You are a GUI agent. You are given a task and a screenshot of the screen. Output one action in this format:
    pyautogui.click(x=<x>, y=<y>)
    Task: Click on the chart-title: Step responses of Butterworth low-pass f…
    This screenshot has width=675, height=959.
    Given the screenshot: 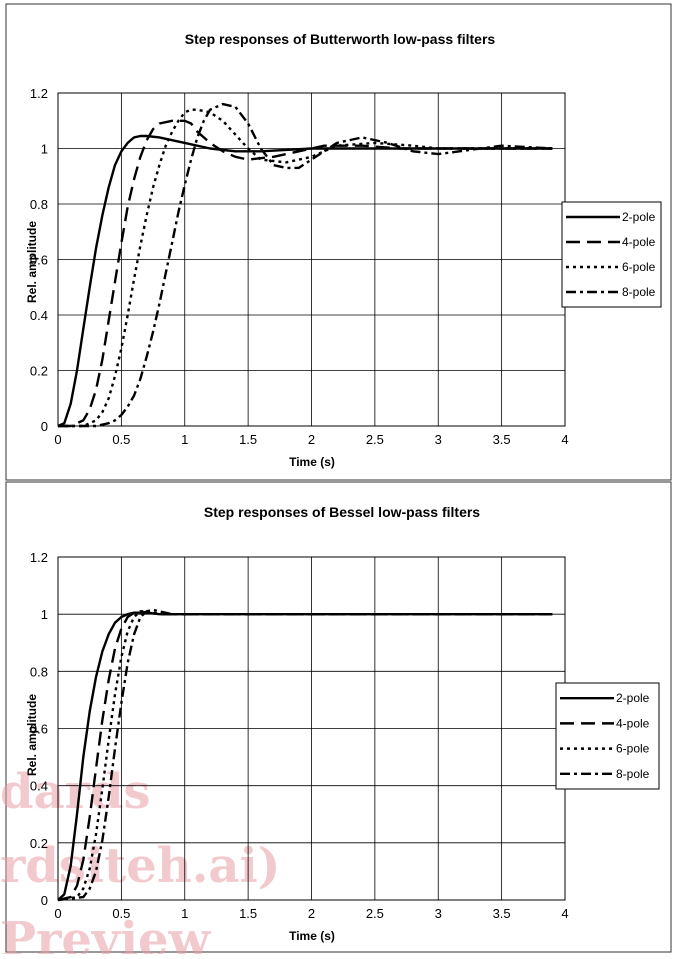 What is the action you would take?
    pyautogui.click(x=340, y=39)
    